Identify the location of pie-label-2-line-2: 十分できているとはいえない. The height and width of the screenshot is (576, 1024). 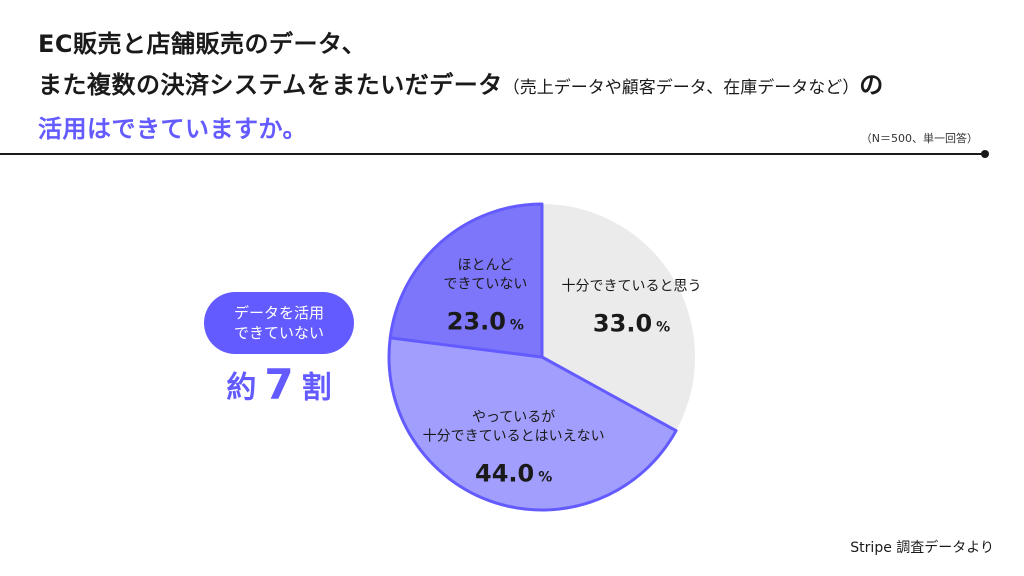
(514, 436).